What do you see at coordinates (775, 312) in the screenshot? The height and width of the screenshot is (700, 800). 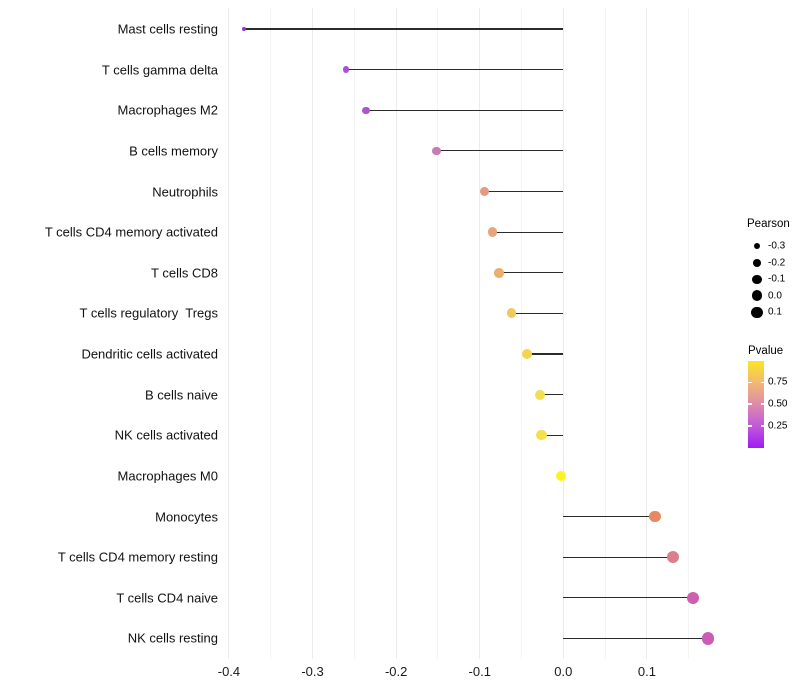 I see `legend-size-label: 0.1` at bounding box center [775, 312].